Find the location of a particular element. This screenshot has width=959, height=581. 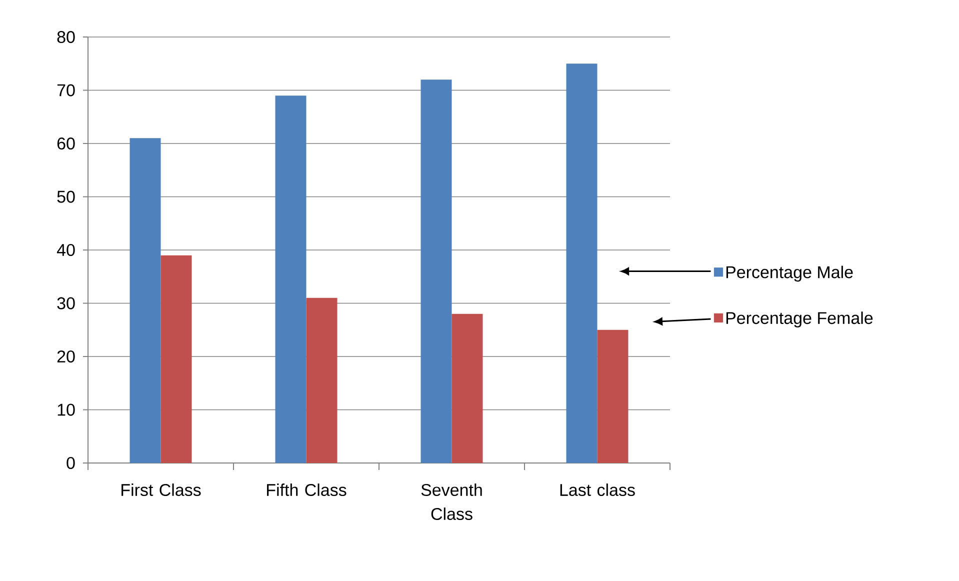

x-tick-label: Last class is located at coordinates (597, 490).